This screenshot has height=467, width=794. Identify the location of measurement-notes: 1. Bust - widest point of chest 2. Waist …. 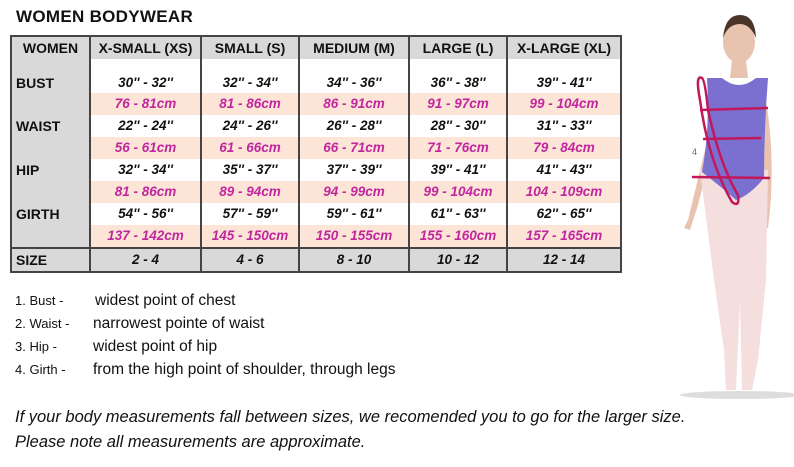
(205, 337).